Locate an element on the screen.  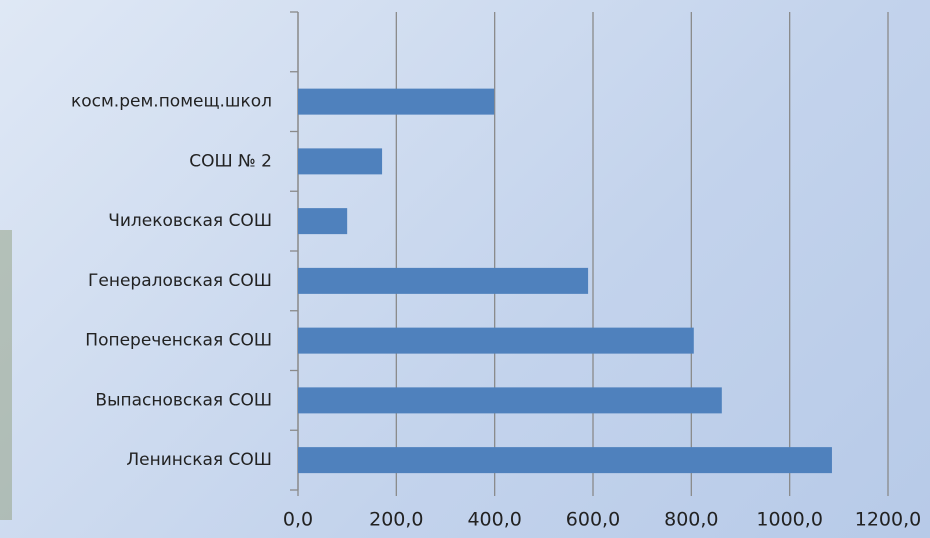
x-tick-label: 1200,0 is located at coordinates (888, 520).